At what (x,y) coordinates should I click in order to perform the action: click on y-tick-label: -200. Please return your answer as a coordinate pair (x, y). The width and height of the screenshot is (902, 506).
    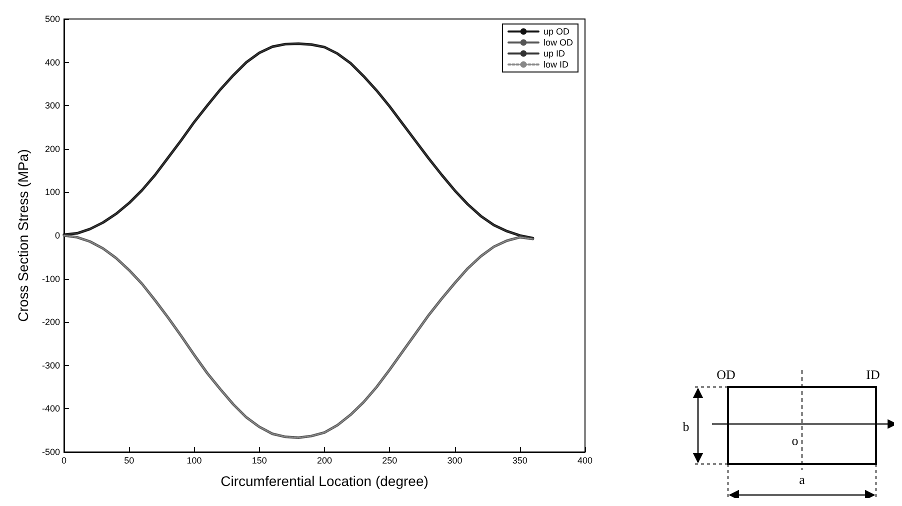
    Looking at the image, I should click on (51, 322).